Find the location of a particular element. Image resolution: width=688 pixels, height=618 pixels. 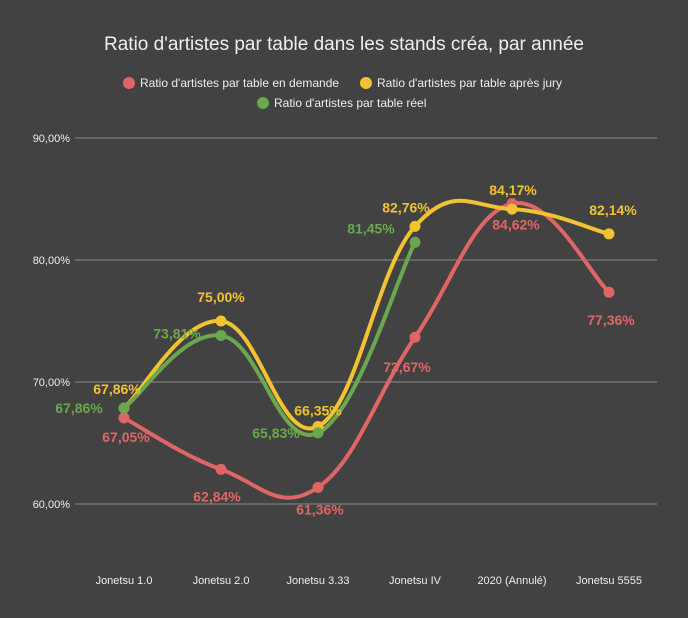

y-tick-label: 70,00% is located at coordinates (52, 383).